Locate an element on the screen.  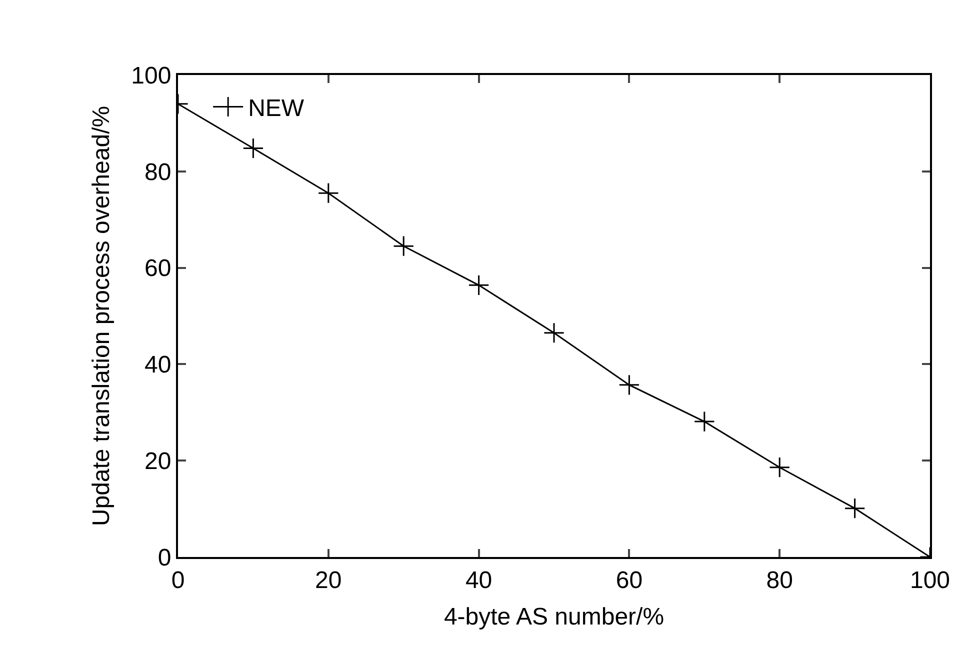
y-tick-label: 100 is located at coordinates (151, 76).